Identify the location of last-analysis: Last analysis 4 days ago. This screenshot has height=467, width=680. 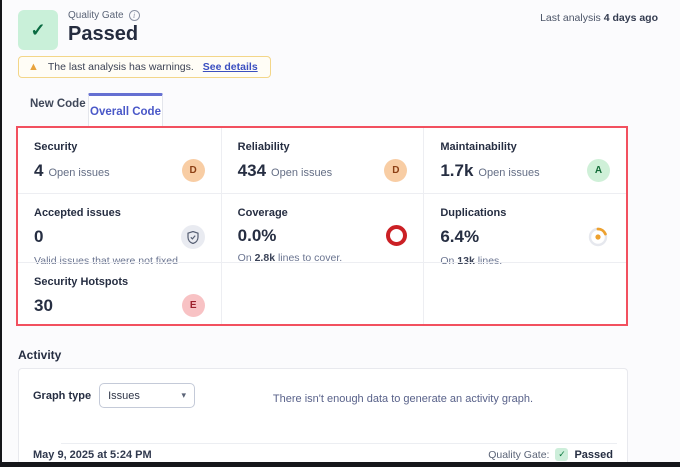
(599, 18).